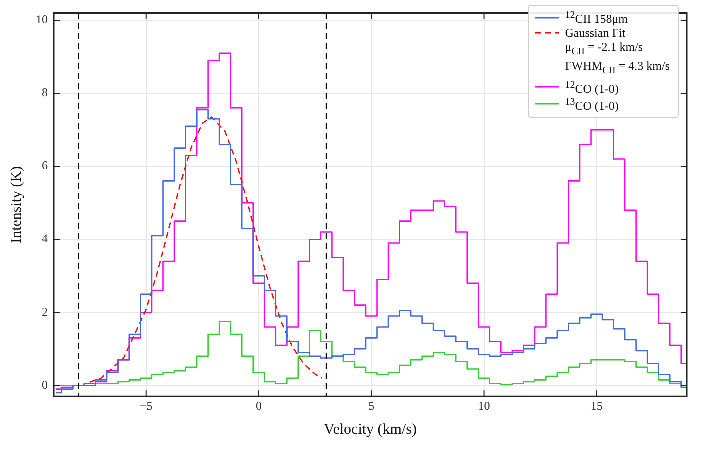 The height and width of the screenshot is (449, 713). I want to click on x-tick-label: 5, so click(371, 405).